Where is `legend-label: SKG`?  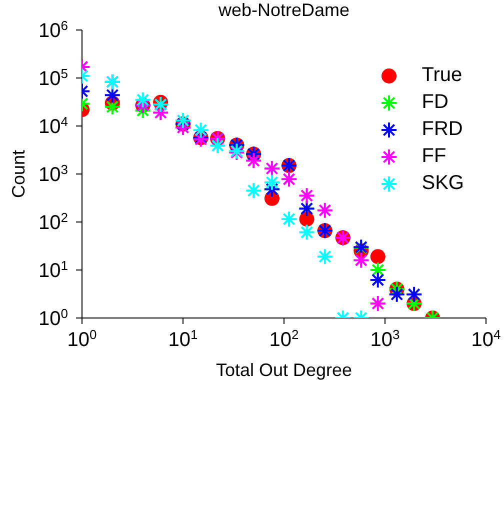
legend-label: SKG is located at coordinates (443, 183).